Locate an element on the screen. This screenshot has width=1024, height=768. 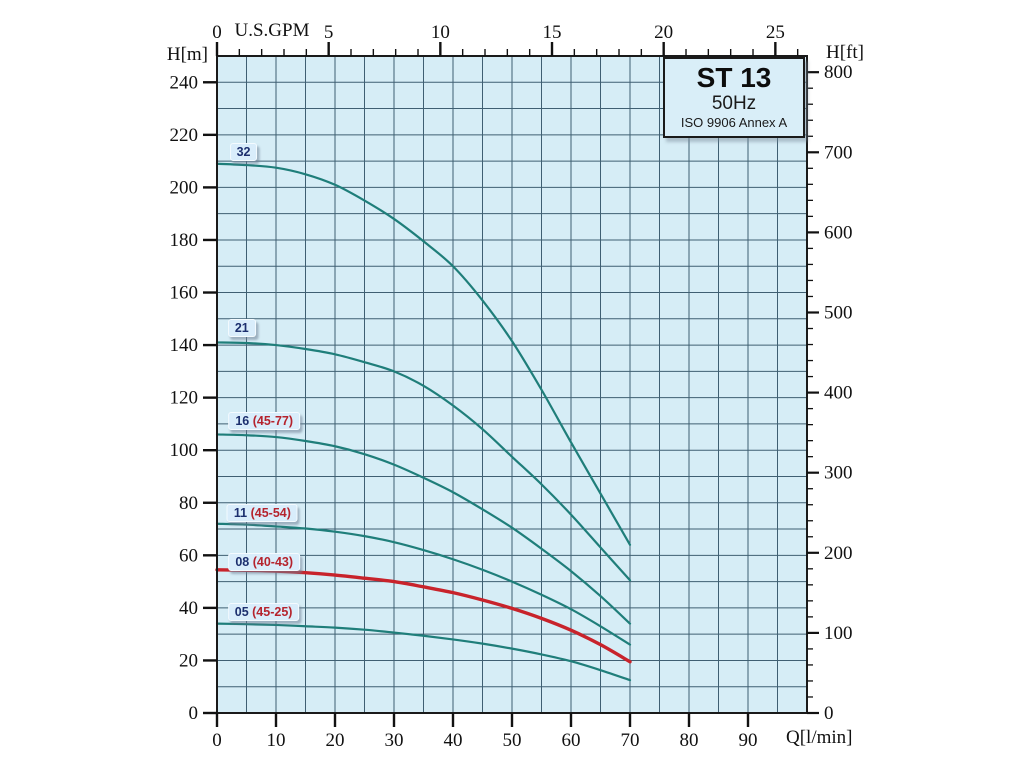
curve-label-05: 05 (45-25) is located at coordinates (263, 612).